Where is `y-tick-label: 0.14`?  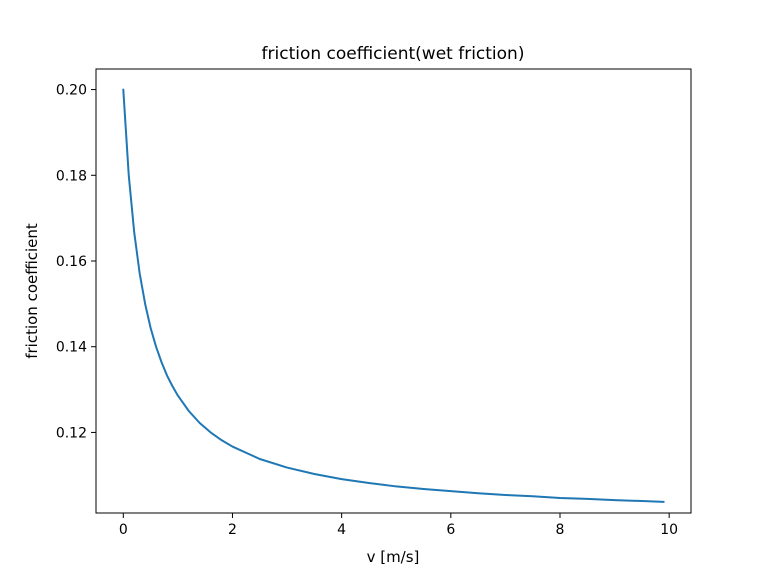 y-tick-label: 0.14 is located at coordinates (71, 348).